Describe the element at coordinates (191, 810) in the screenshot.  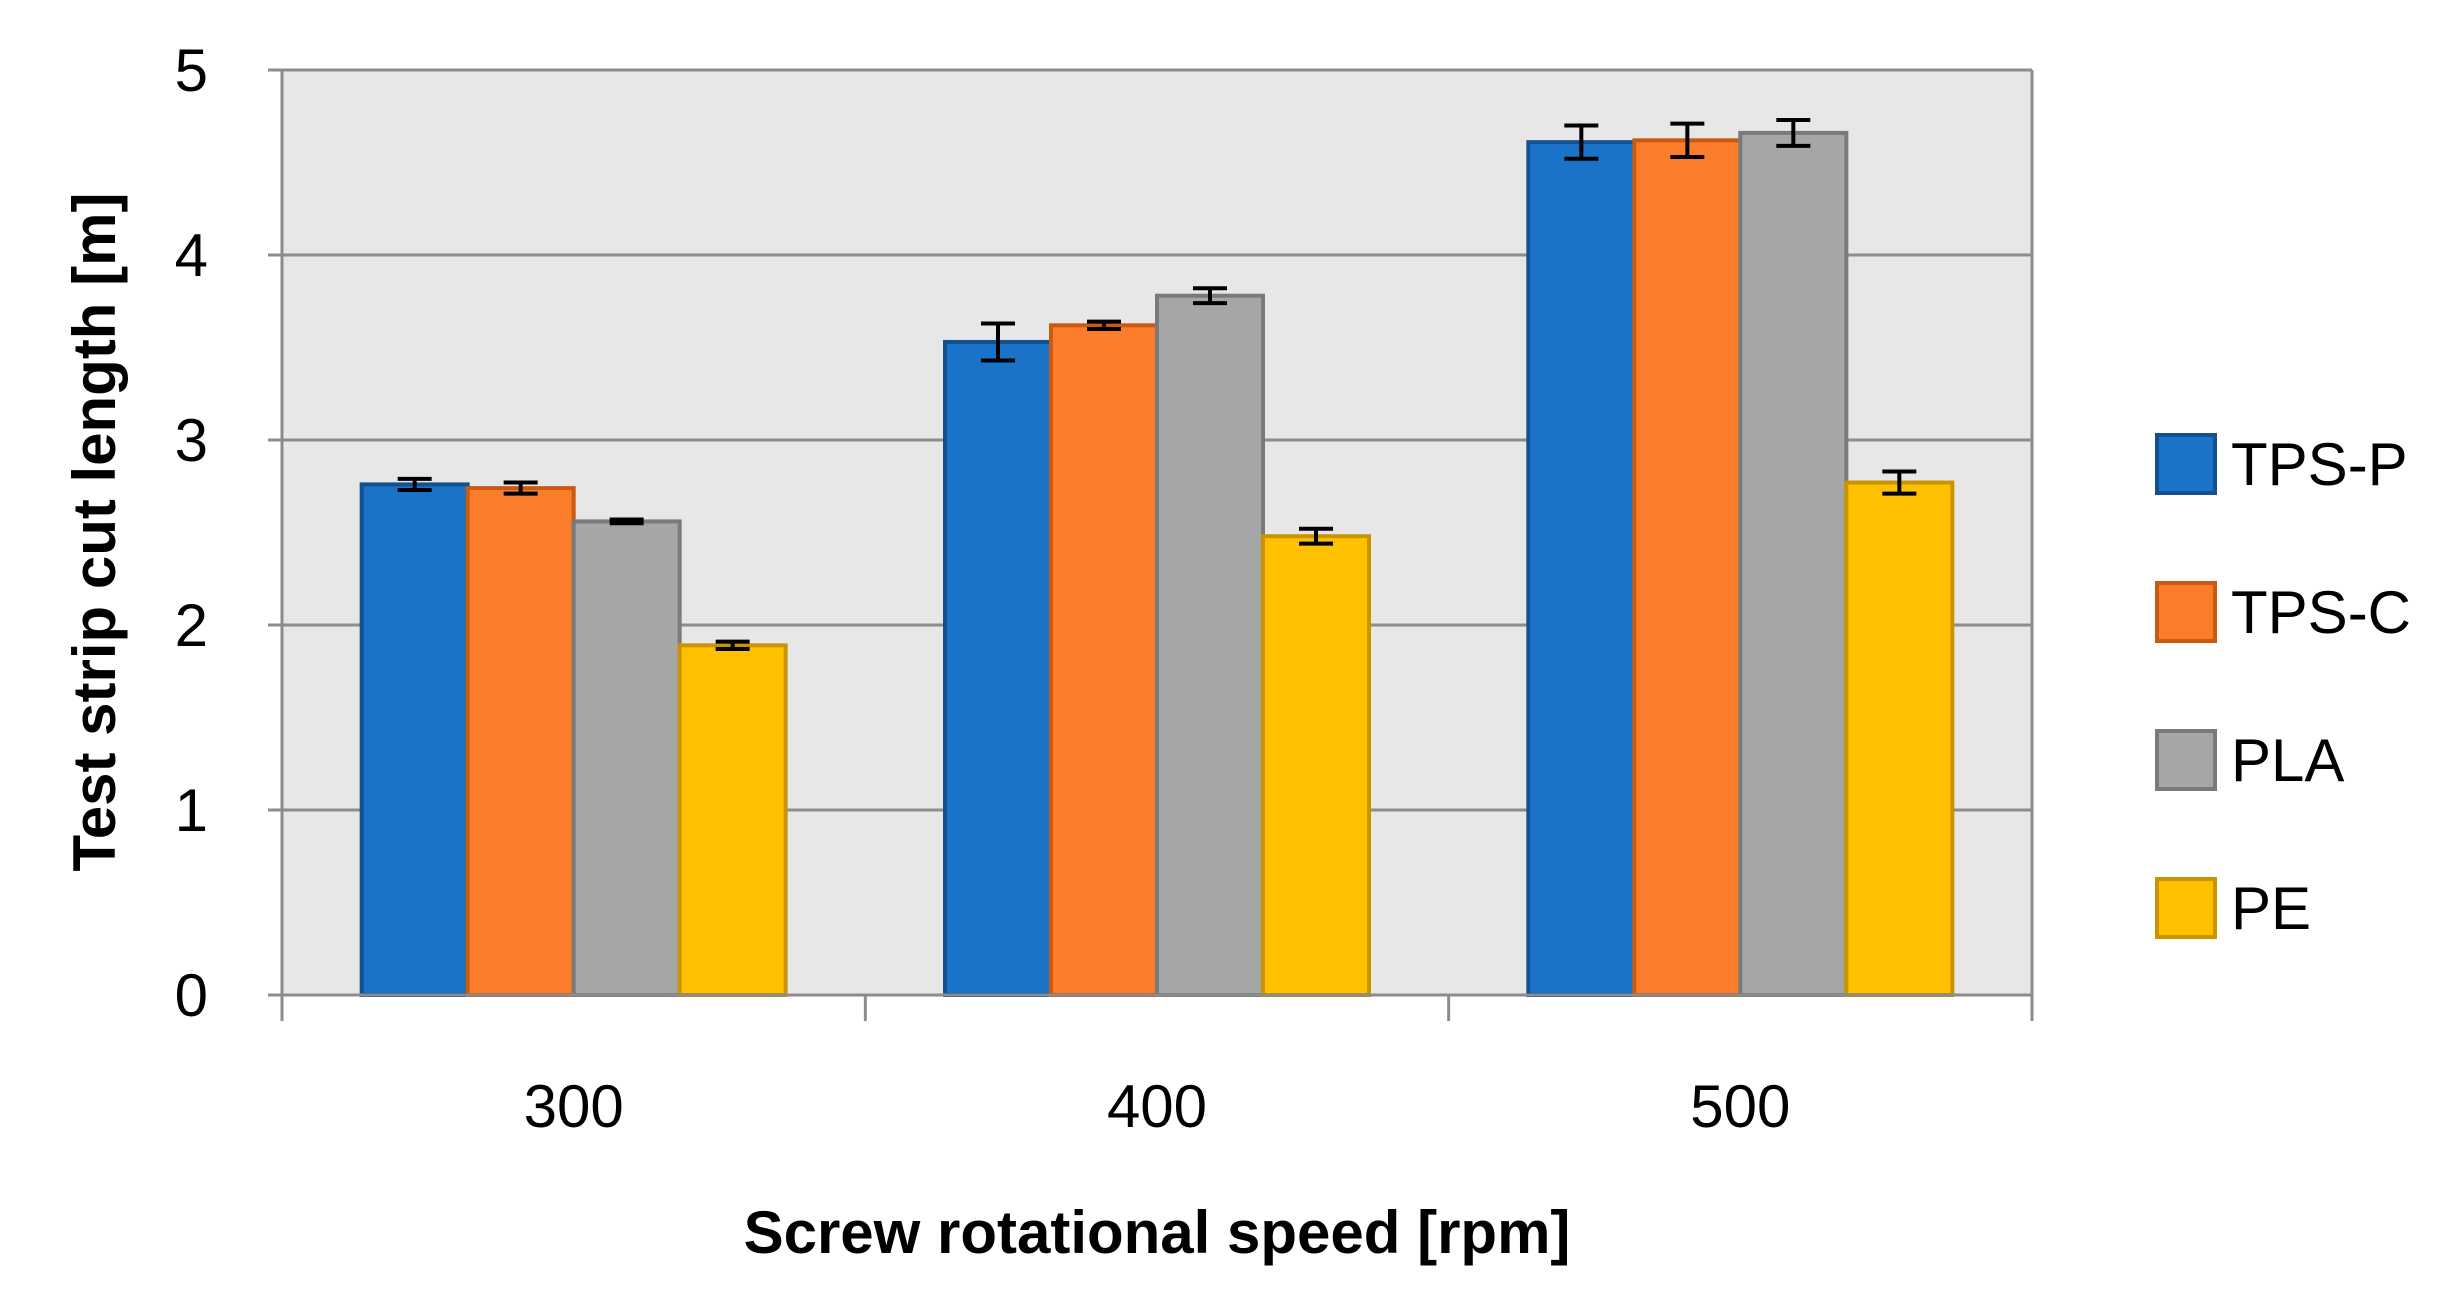
I see `y-tick-label: 1` at that location.